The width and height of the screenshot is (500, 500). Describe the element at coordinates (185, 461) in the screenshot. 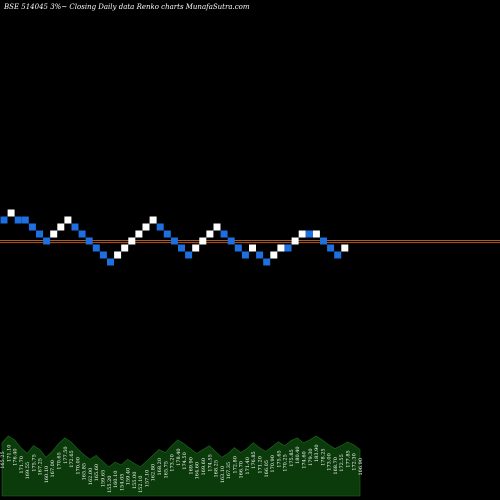

I see `volume-label: 174.50` at that location.